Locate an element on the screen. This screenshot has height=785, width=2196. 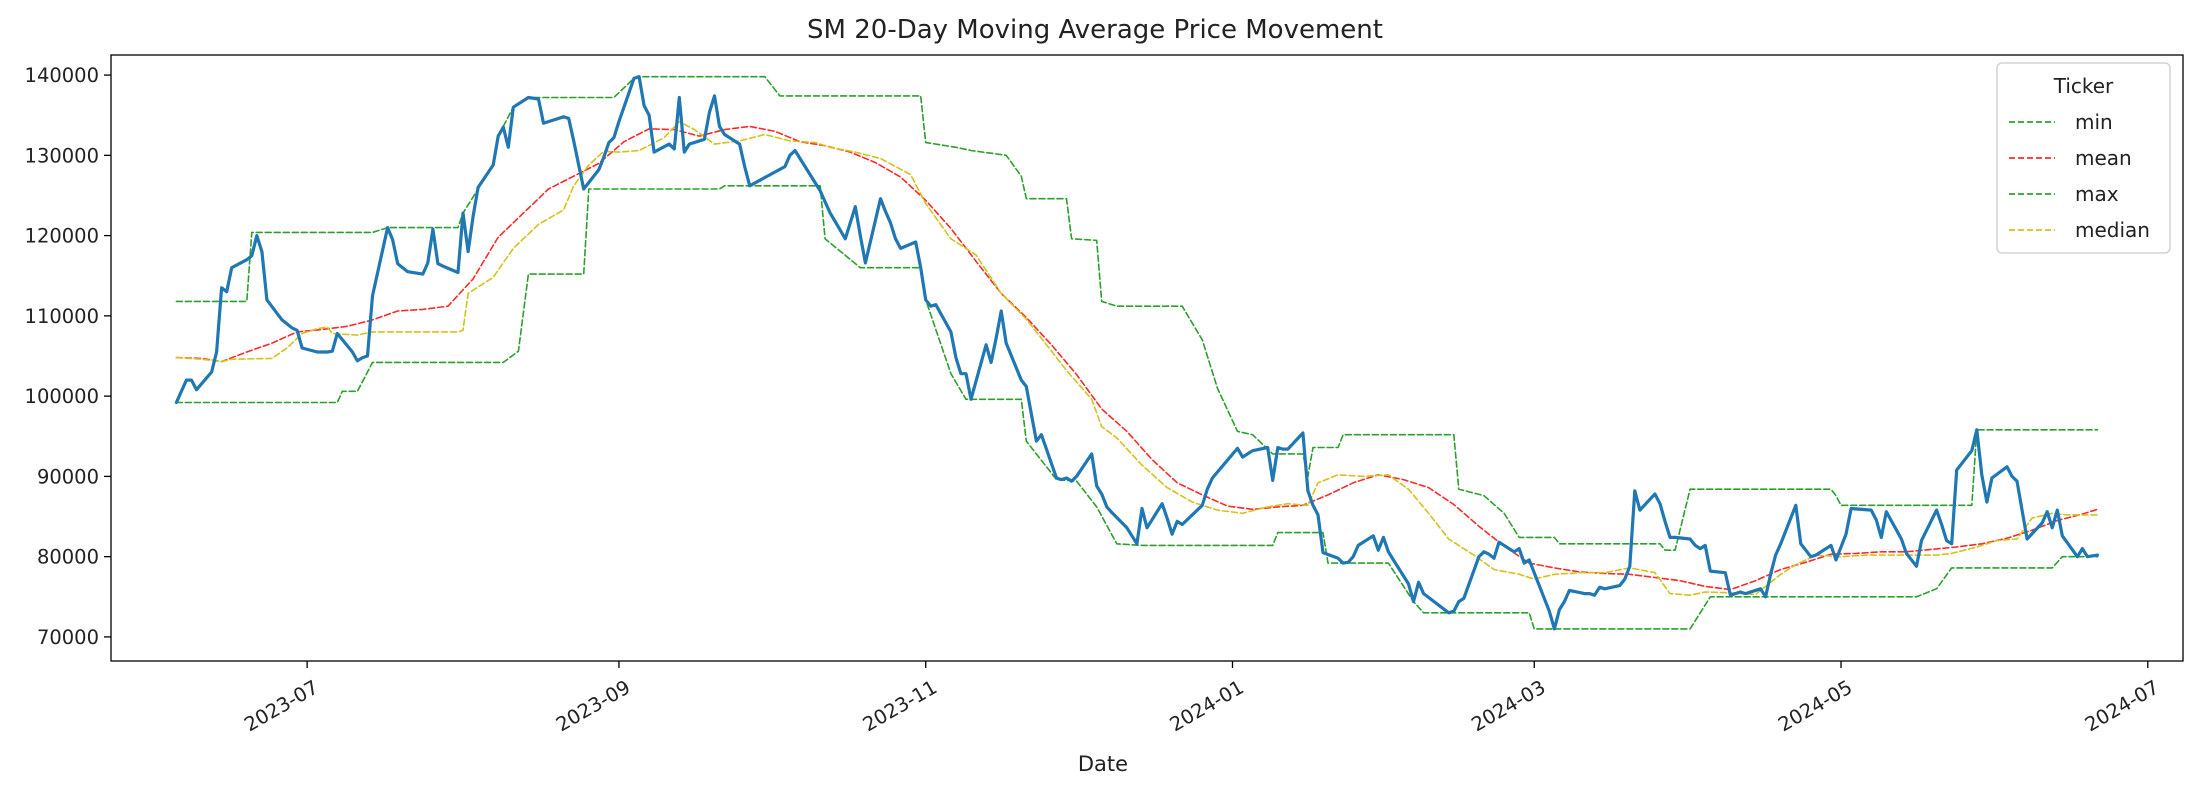
legend-title: Ticker is located at coordinates (2083, 86).